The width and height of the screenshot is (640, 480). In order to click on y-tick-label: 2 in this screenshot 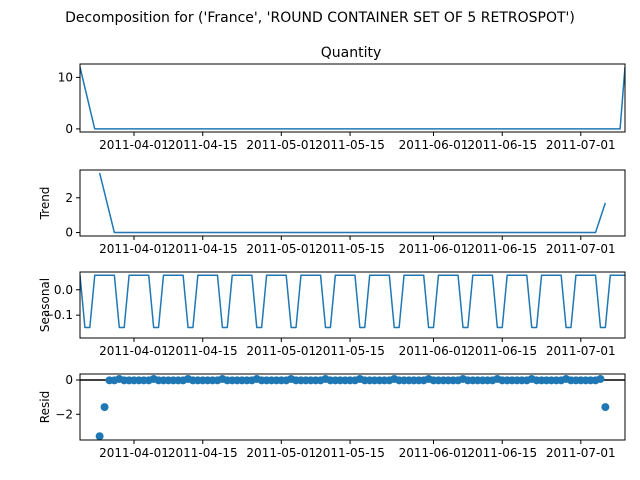, I will do `click(69, 198)`.